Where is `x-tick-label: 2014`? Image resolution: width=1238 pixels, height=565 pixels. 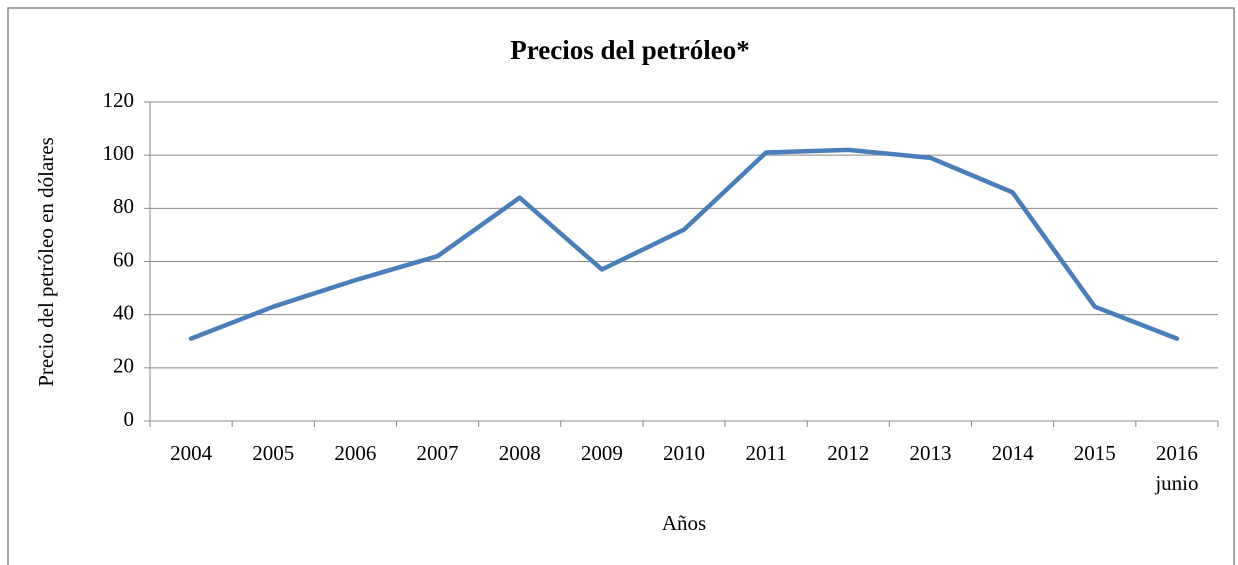
x-tick-label: 2014 is located at coordinates (1013, 453).